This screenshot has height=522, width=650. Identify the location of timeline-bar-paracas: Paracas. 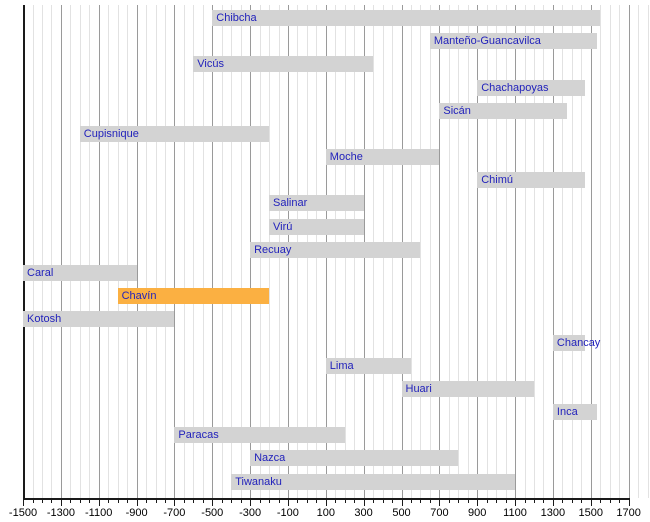
(259, 435).